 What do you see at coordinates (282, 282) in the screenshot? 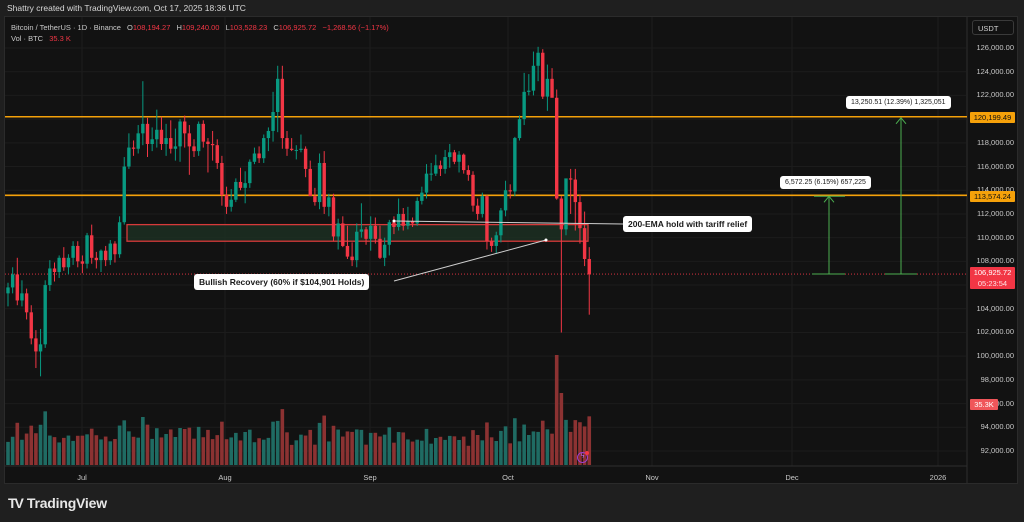
I see `bullish-recovery-annotation: Bullish Recovery (60% if $104,901 Holds)` at bounding box center [282, 282].